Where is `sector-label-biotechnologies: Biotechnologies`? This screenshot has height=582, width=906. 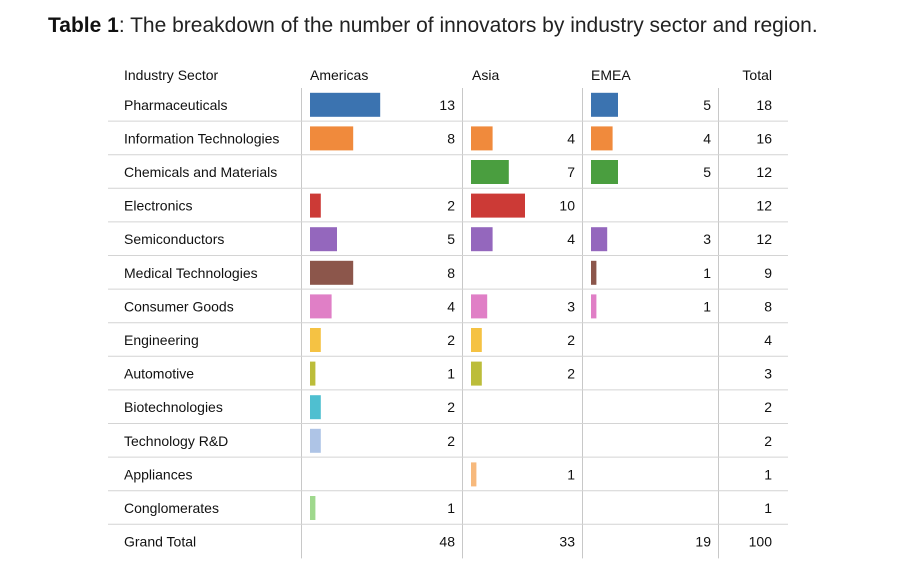
sector-label-biotechnologies: Biotechnologies is located at coordinates (173, 407).